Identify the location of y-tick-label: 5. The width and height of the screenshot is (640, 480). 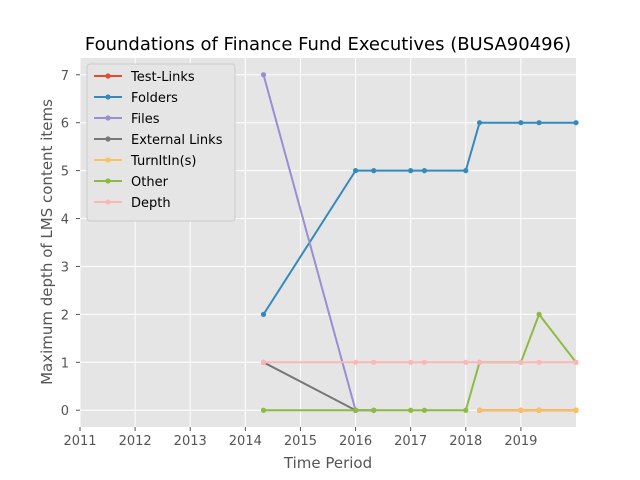
(65, 172).